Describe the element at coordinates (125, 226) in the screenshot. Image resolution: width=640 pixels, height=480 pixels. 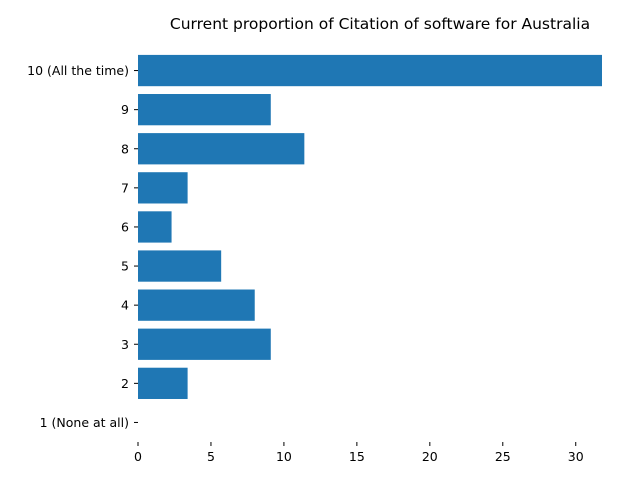
I see `y-tick-label: 6` at that location.